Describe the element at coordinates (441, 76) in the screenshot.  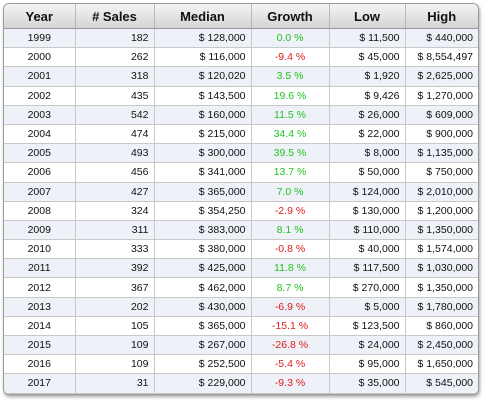
I see `cell-high: $ 2,625,000` at that location.